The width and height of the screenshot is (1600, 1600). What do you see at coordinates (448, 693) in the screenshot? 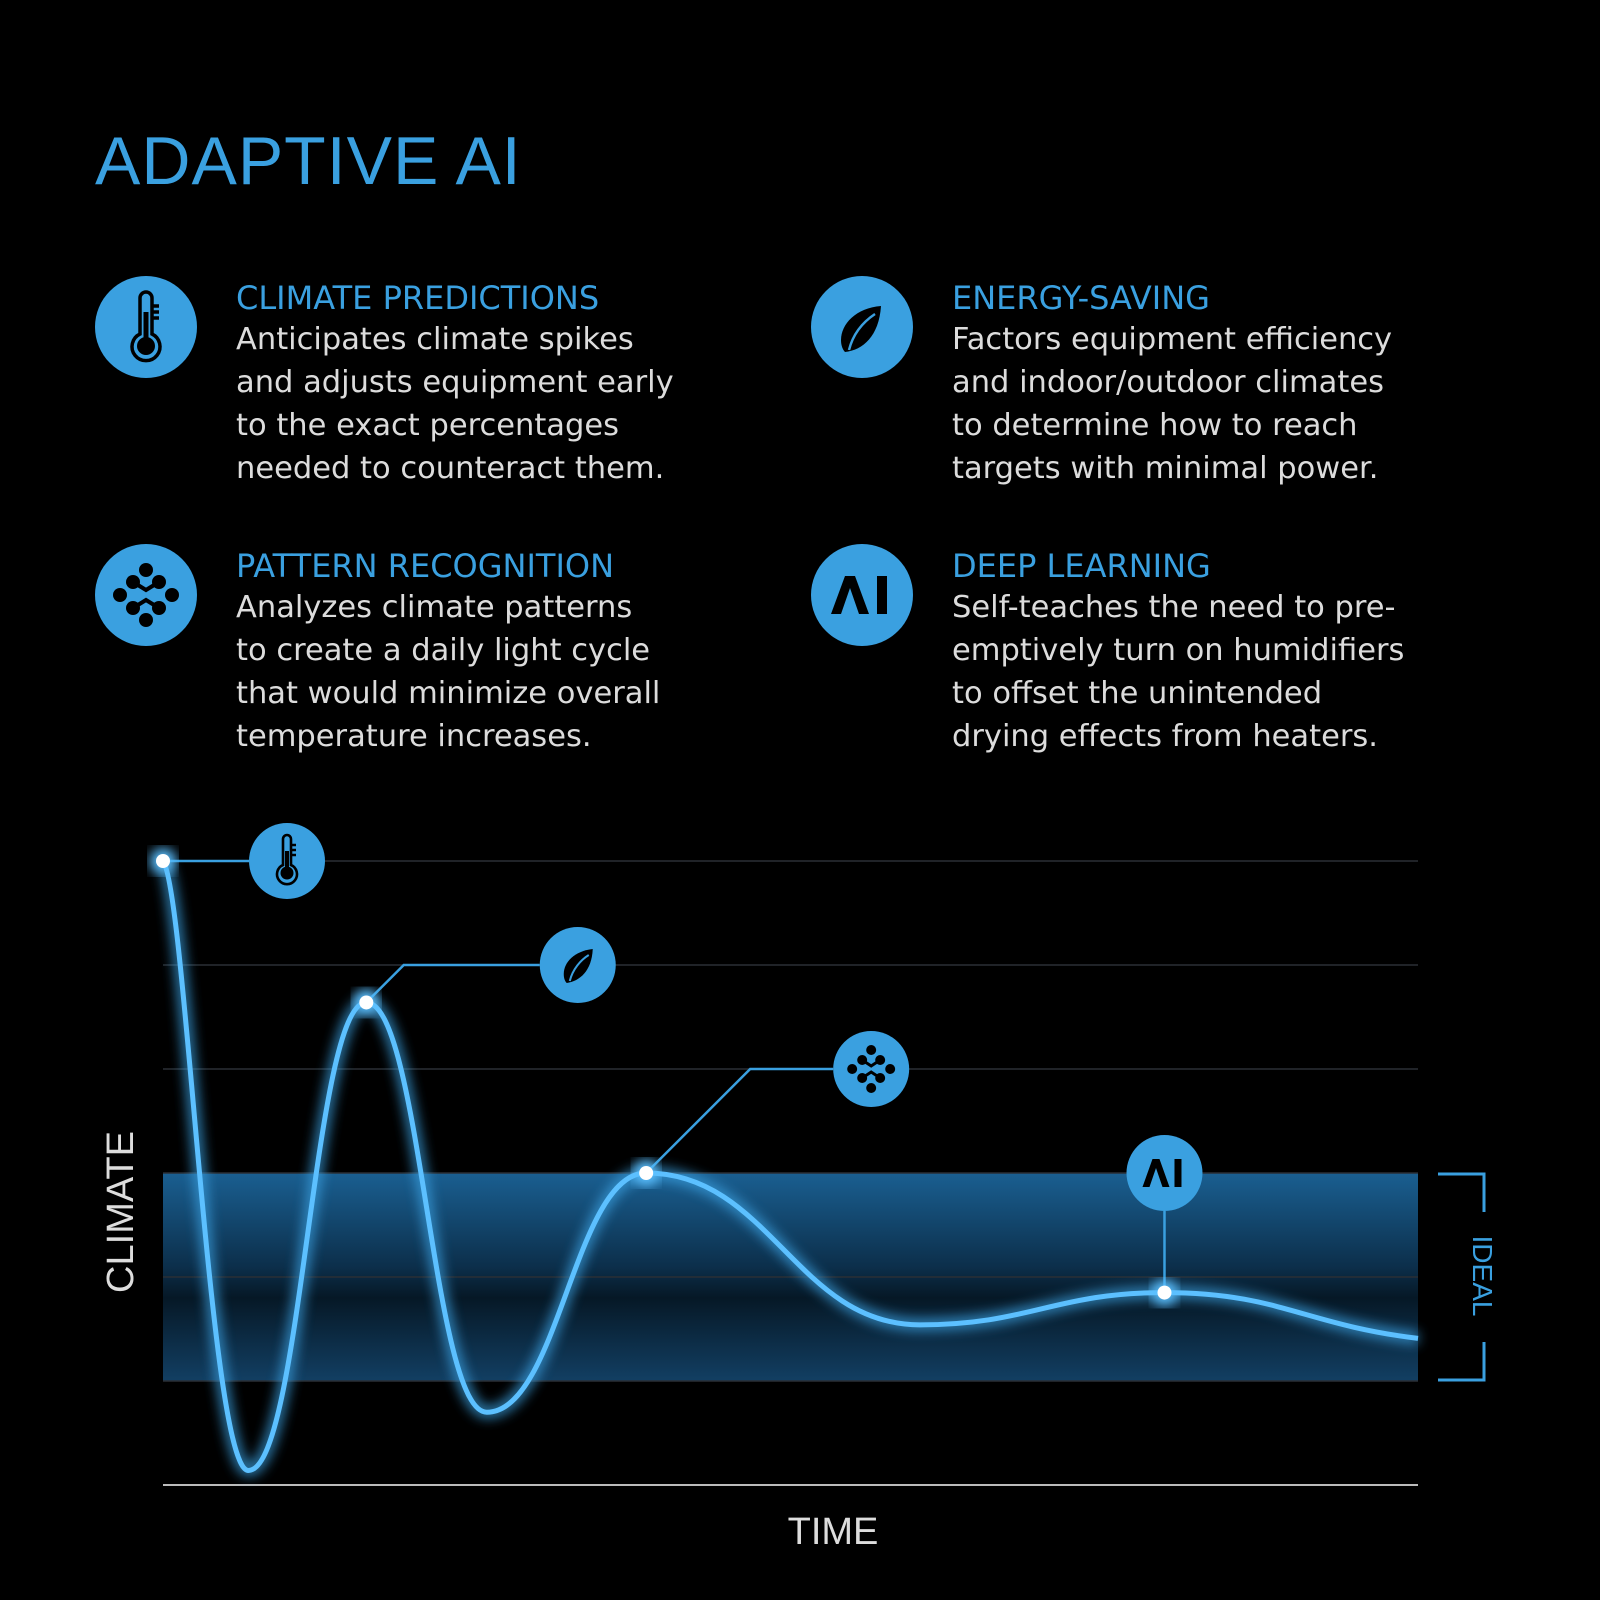
I see `feature-text-line: that would minimize overall` at bounding box center [448, 693].